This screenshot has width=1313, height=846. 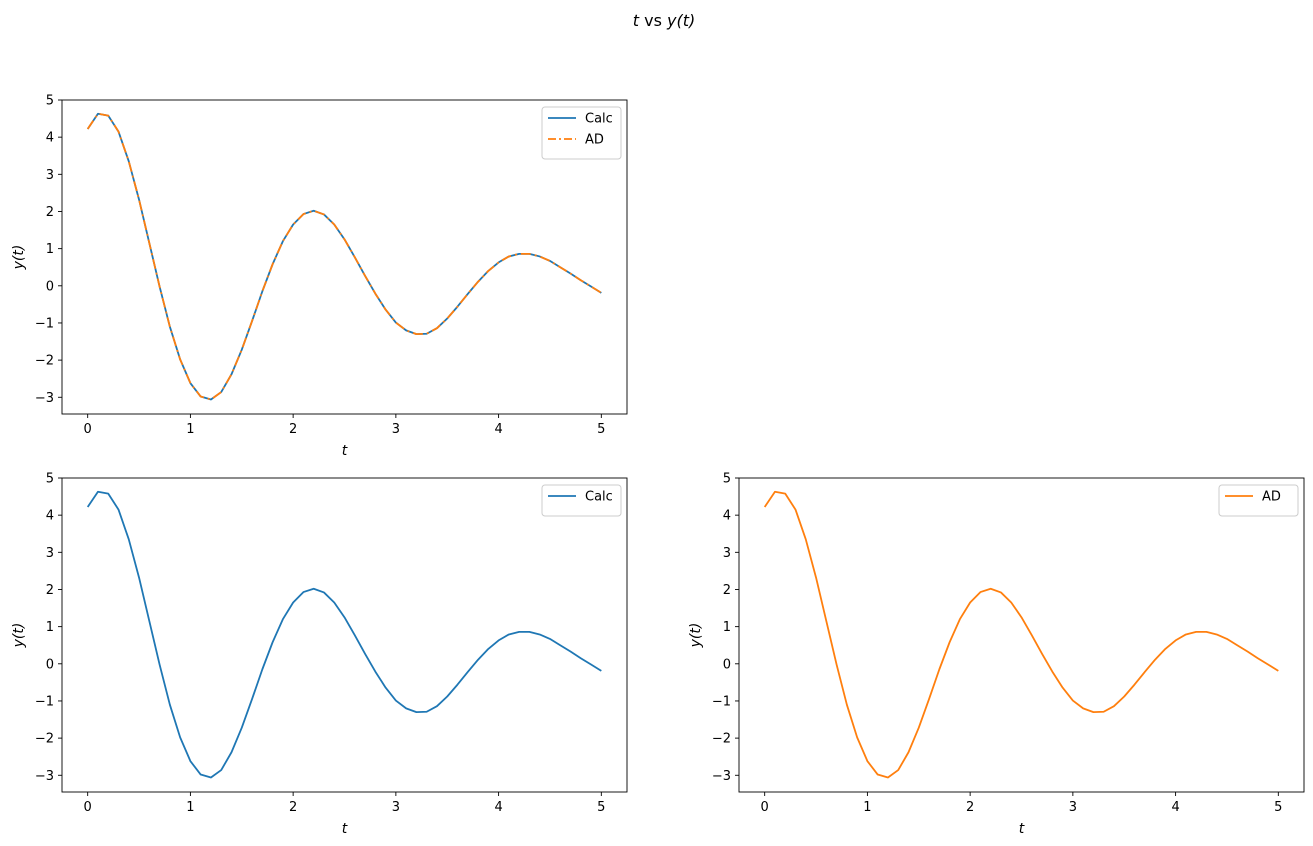 I want to click on legend: Calc, so click(x=581, y=500).